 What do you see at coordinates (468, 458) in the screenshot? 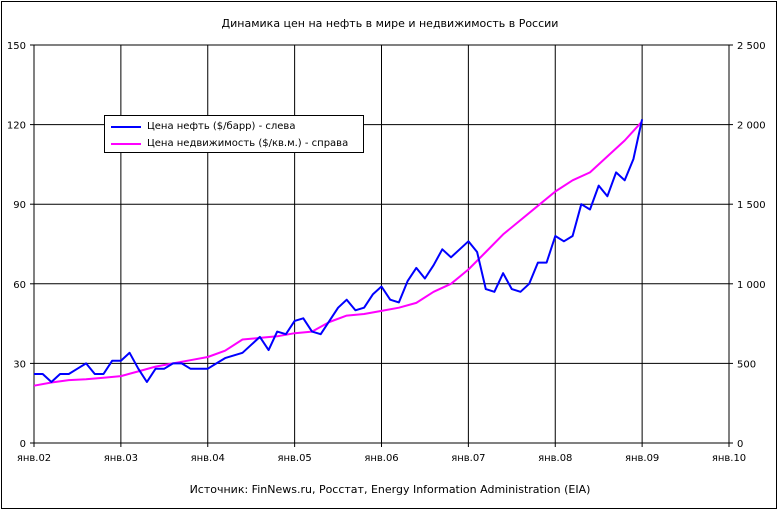
I see `x-tick-label: янв.07` at bounding box center [468, 458].